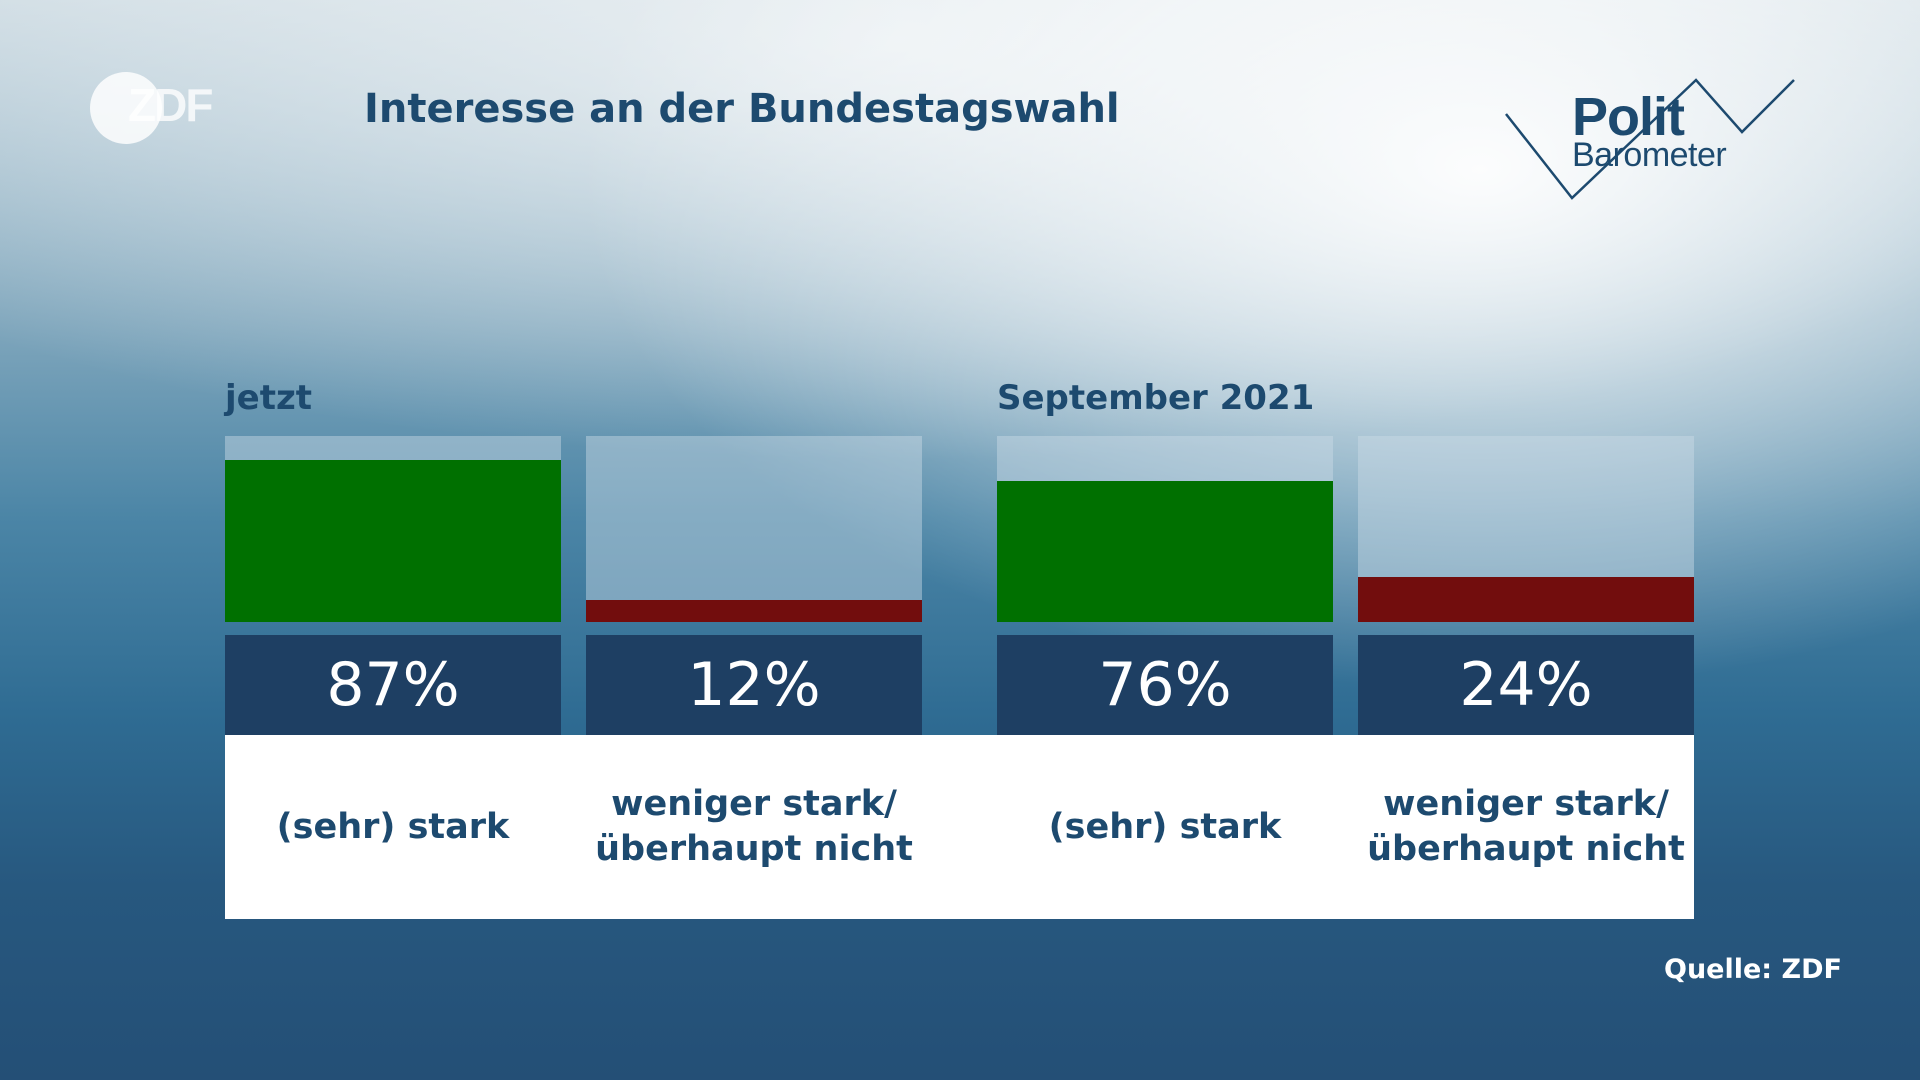  Describe the element at coordinates (1156, 398) in the screenshot. I see `group-label-september-2021: September 2021` at that location.